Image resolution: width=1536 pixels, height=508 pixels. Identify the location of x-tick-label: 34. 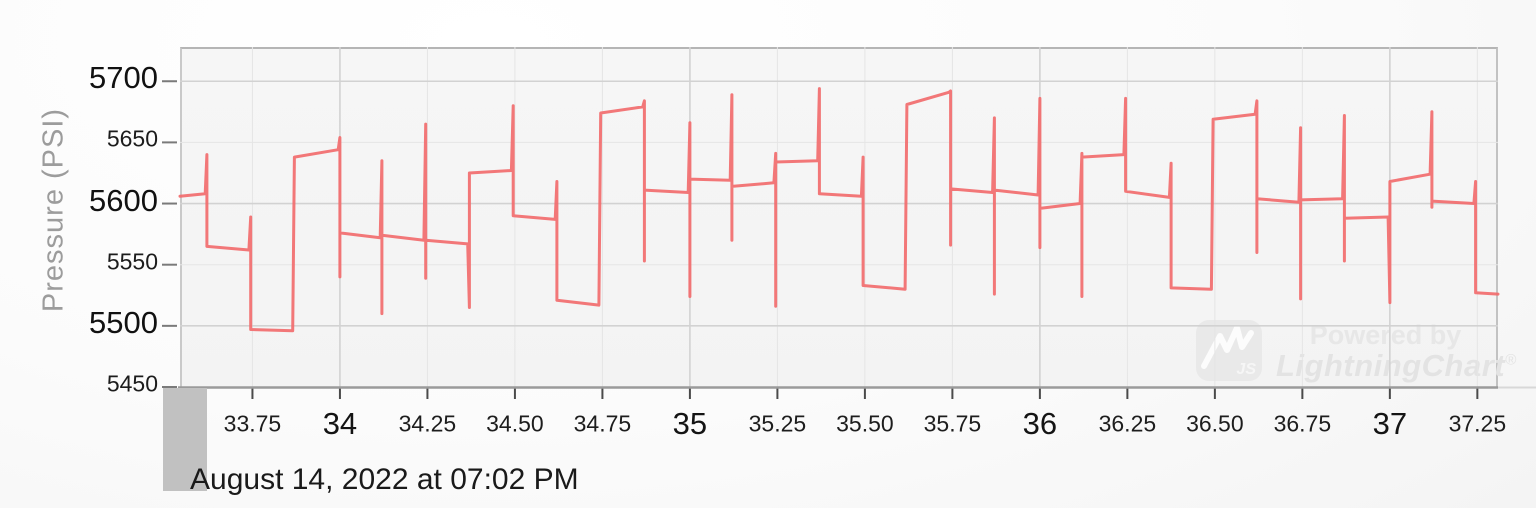
(340, 423).